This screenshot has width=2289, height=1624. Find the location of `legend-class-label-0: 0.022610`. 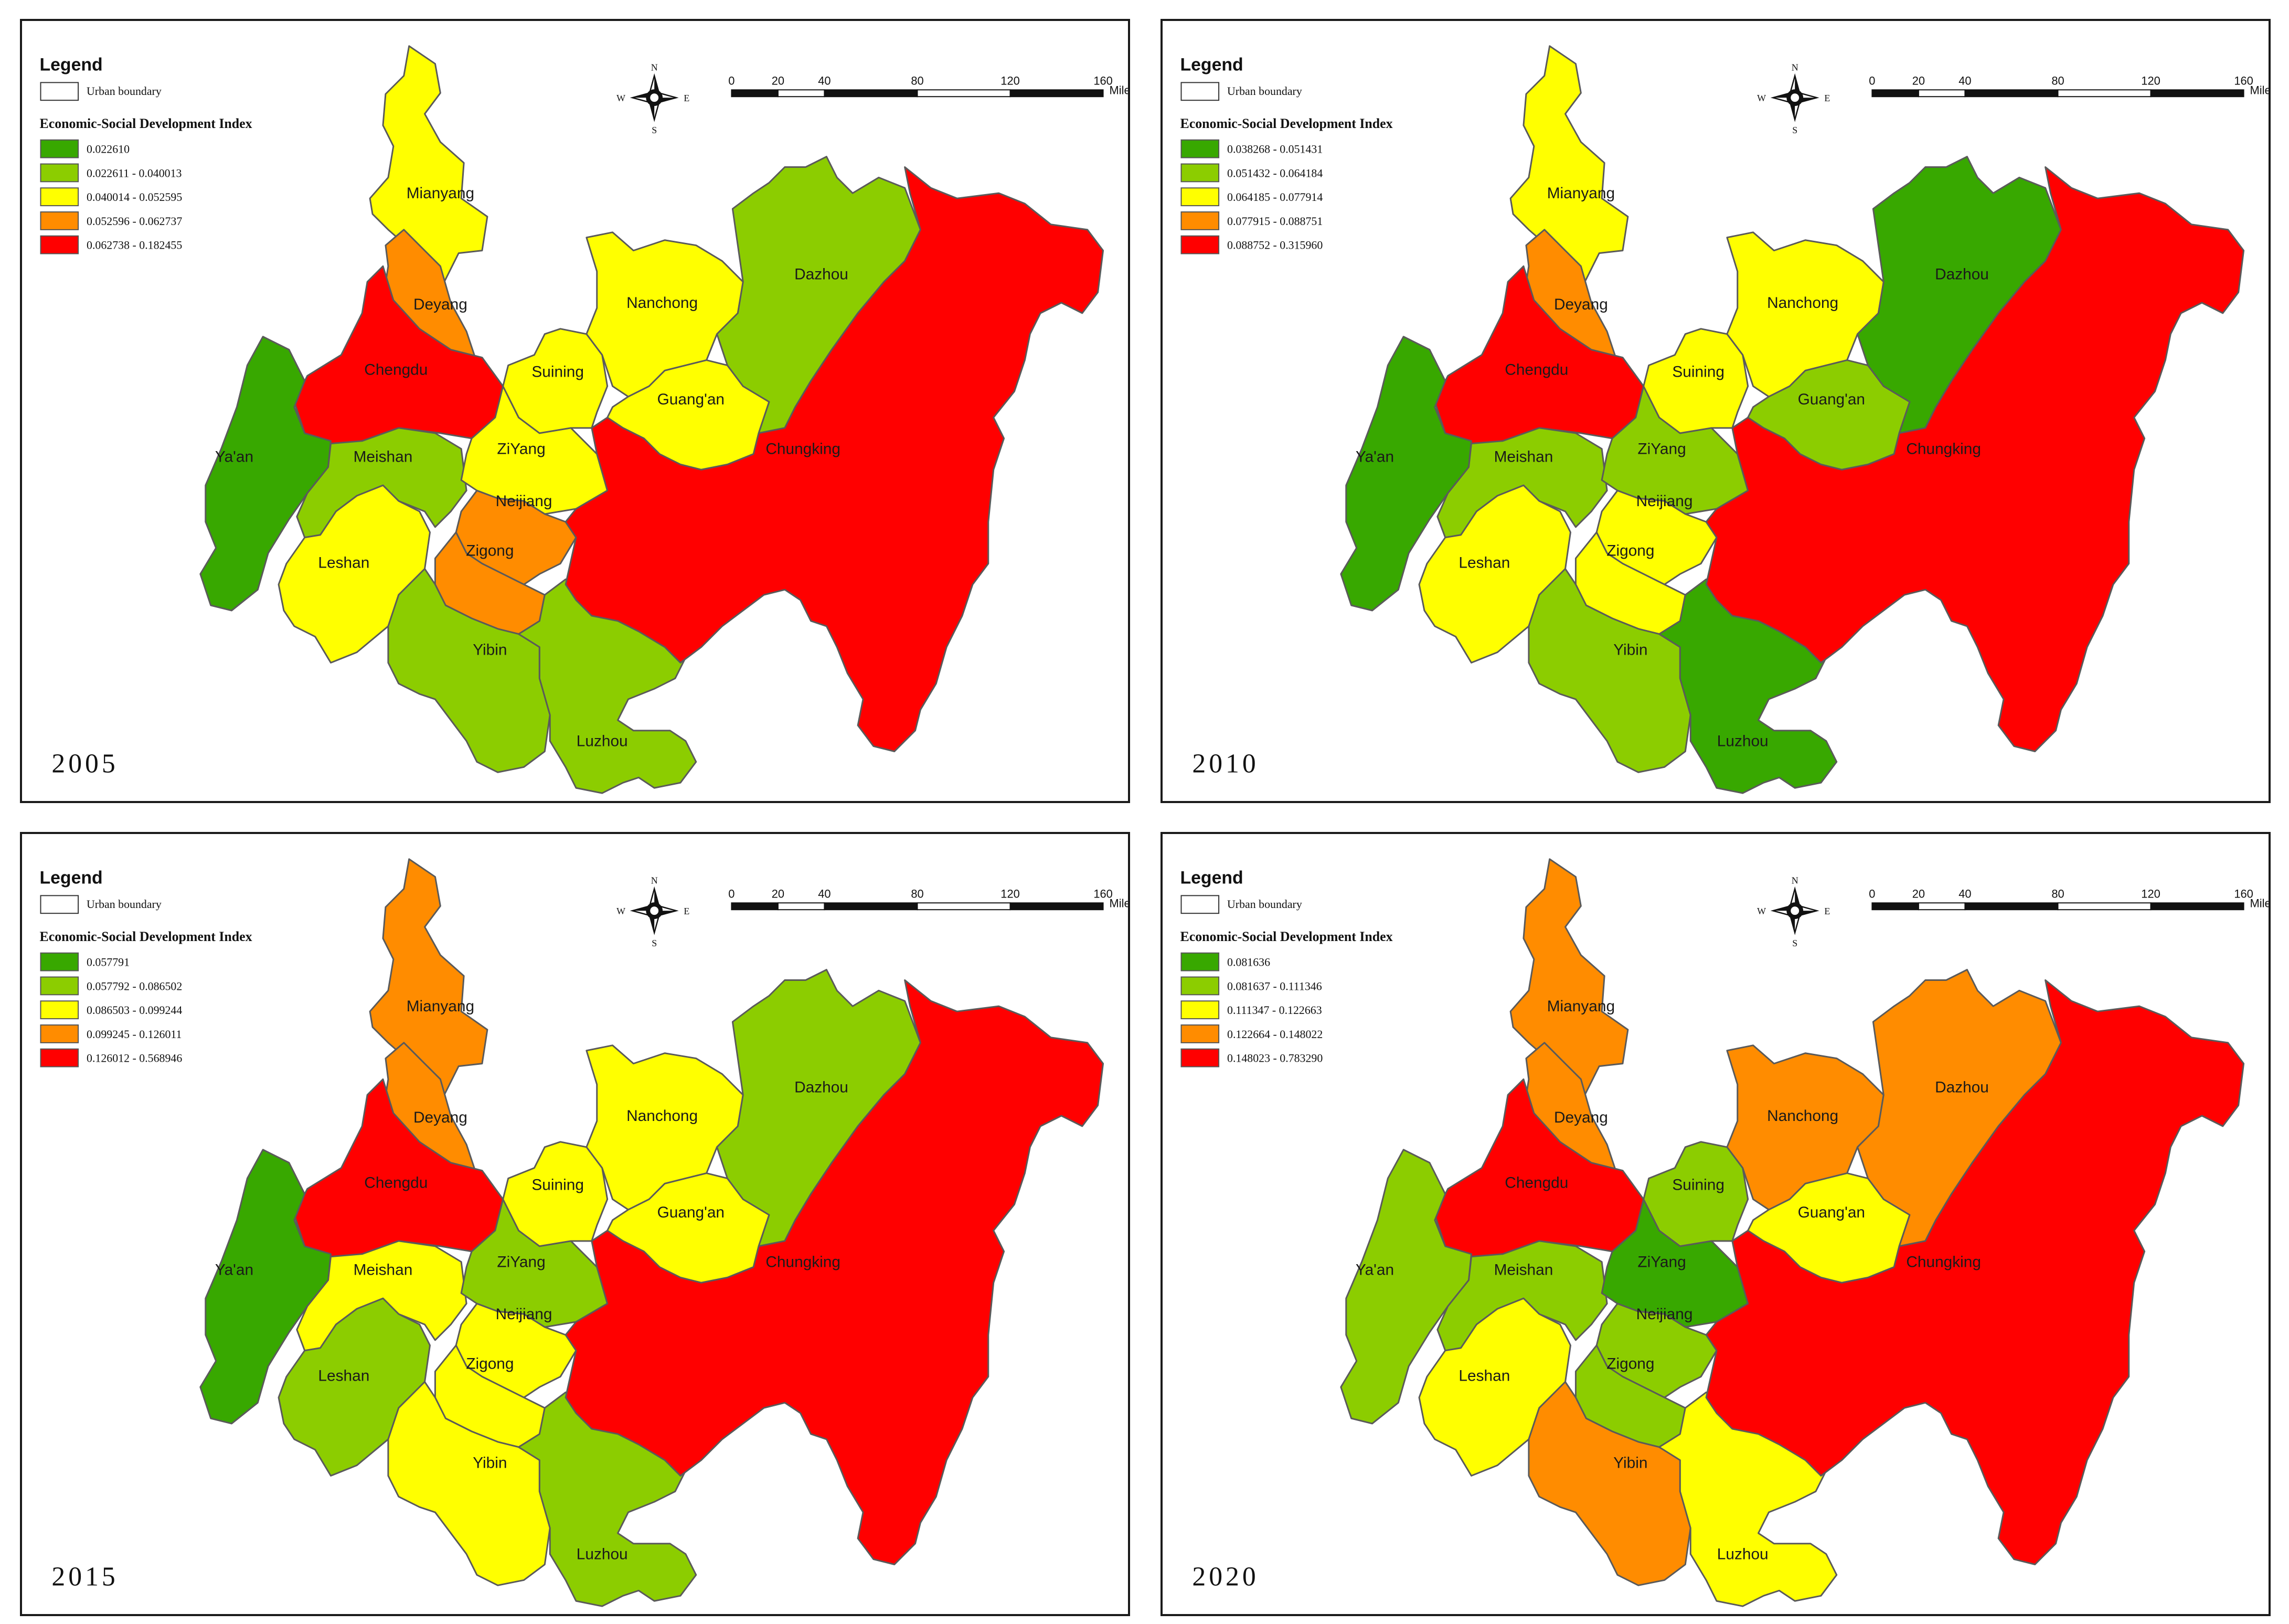

legend-class-label-0: 0.022610 is located at coordinates (108, 149).